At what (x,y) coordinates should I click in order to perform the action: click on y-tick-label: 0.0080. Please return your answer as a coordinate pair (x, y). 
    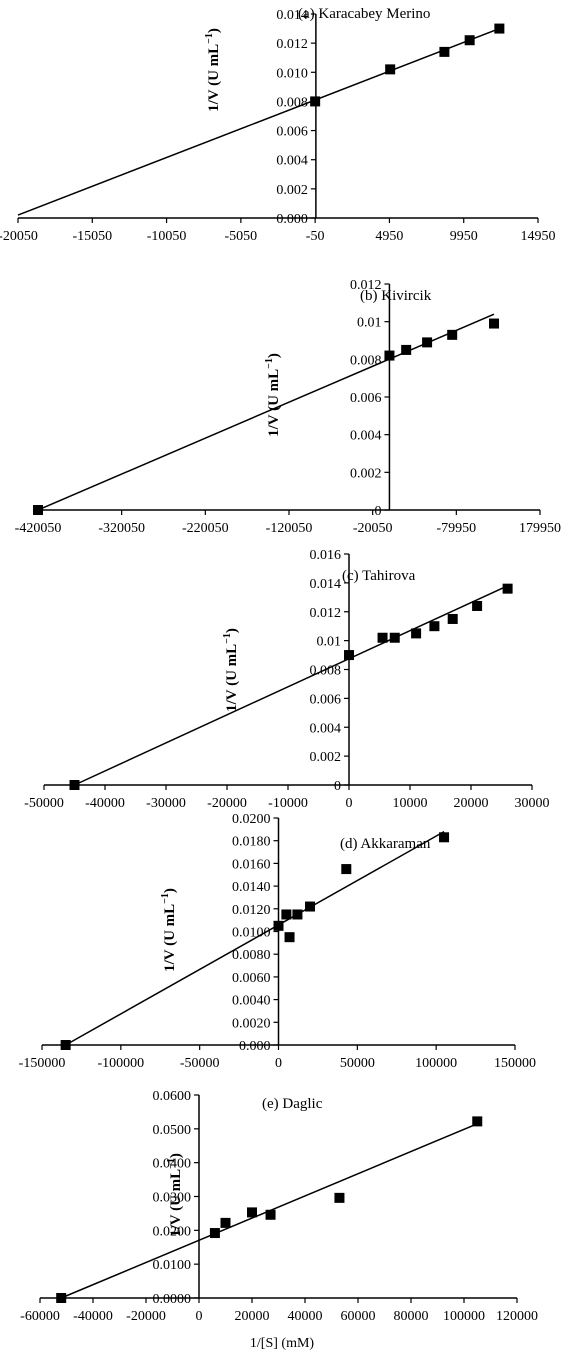
    Looking at the image, I should click on (251, 955).